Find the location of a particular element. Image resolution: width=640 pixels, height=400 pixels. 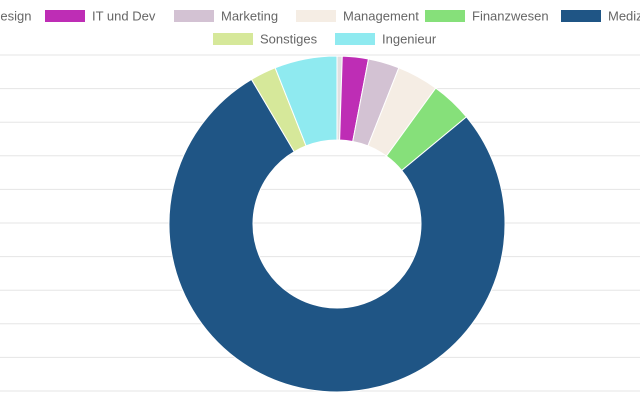

legend-item-medizin-u: Medizin u is located at coordinates (600, 16).